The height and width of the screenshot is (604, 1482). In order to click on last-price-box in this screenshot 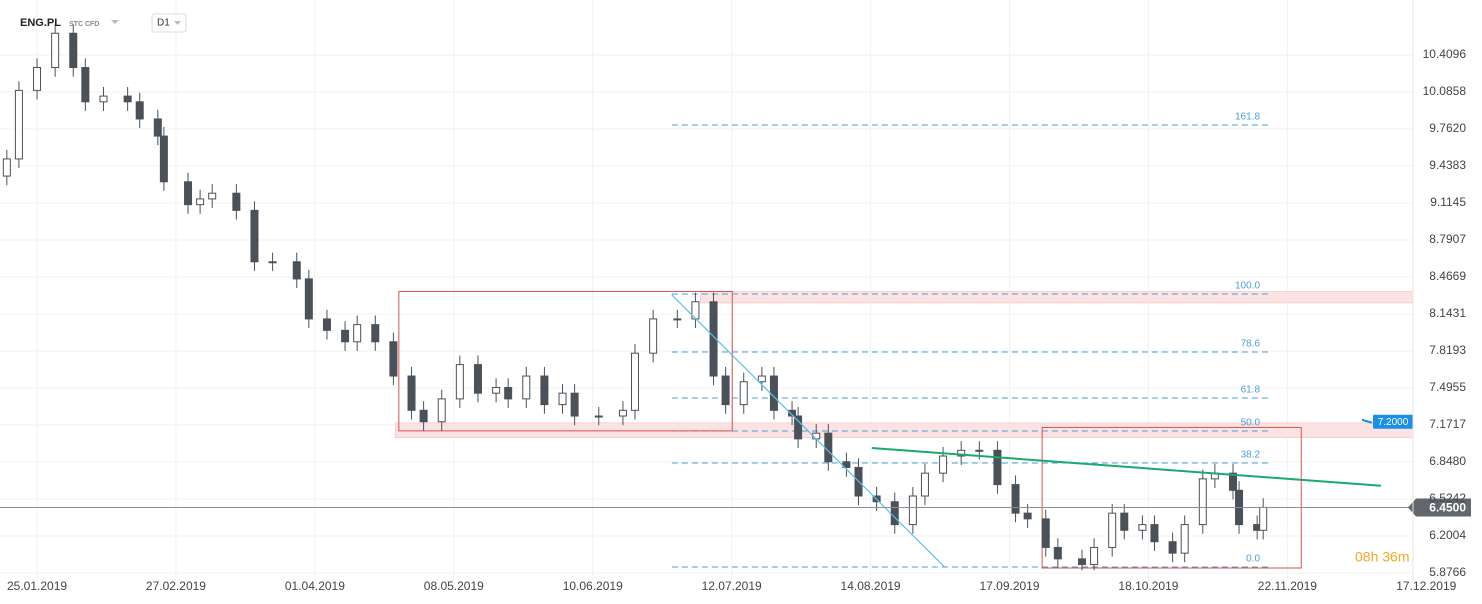, I will do `click(1439, 507)`.